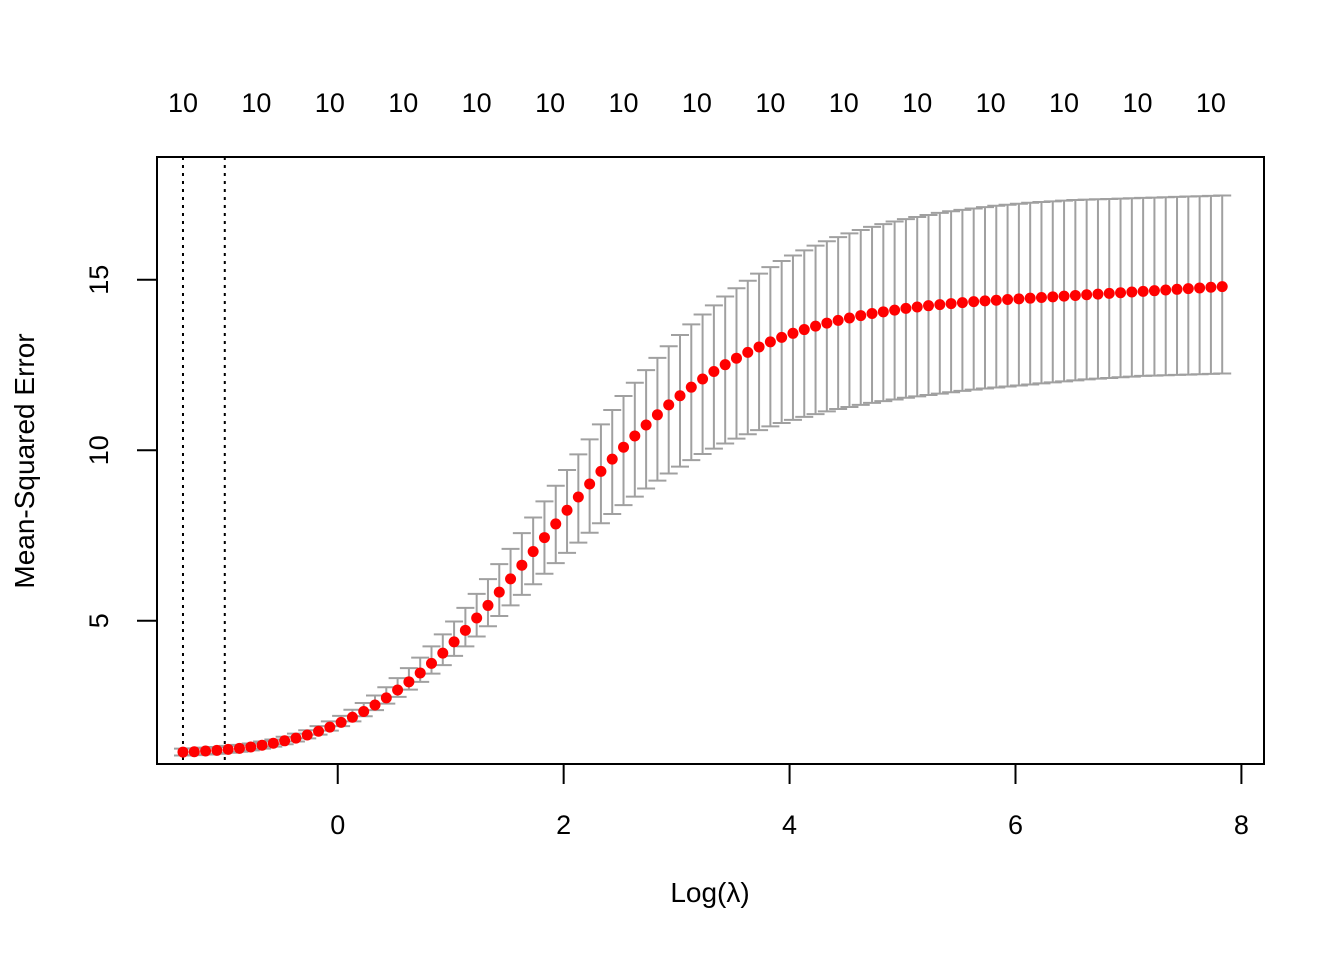  Describe the element at coordinates (24, 460) in the screenshot. I see `y-axis-title: Mean-Squared Error` at that location.